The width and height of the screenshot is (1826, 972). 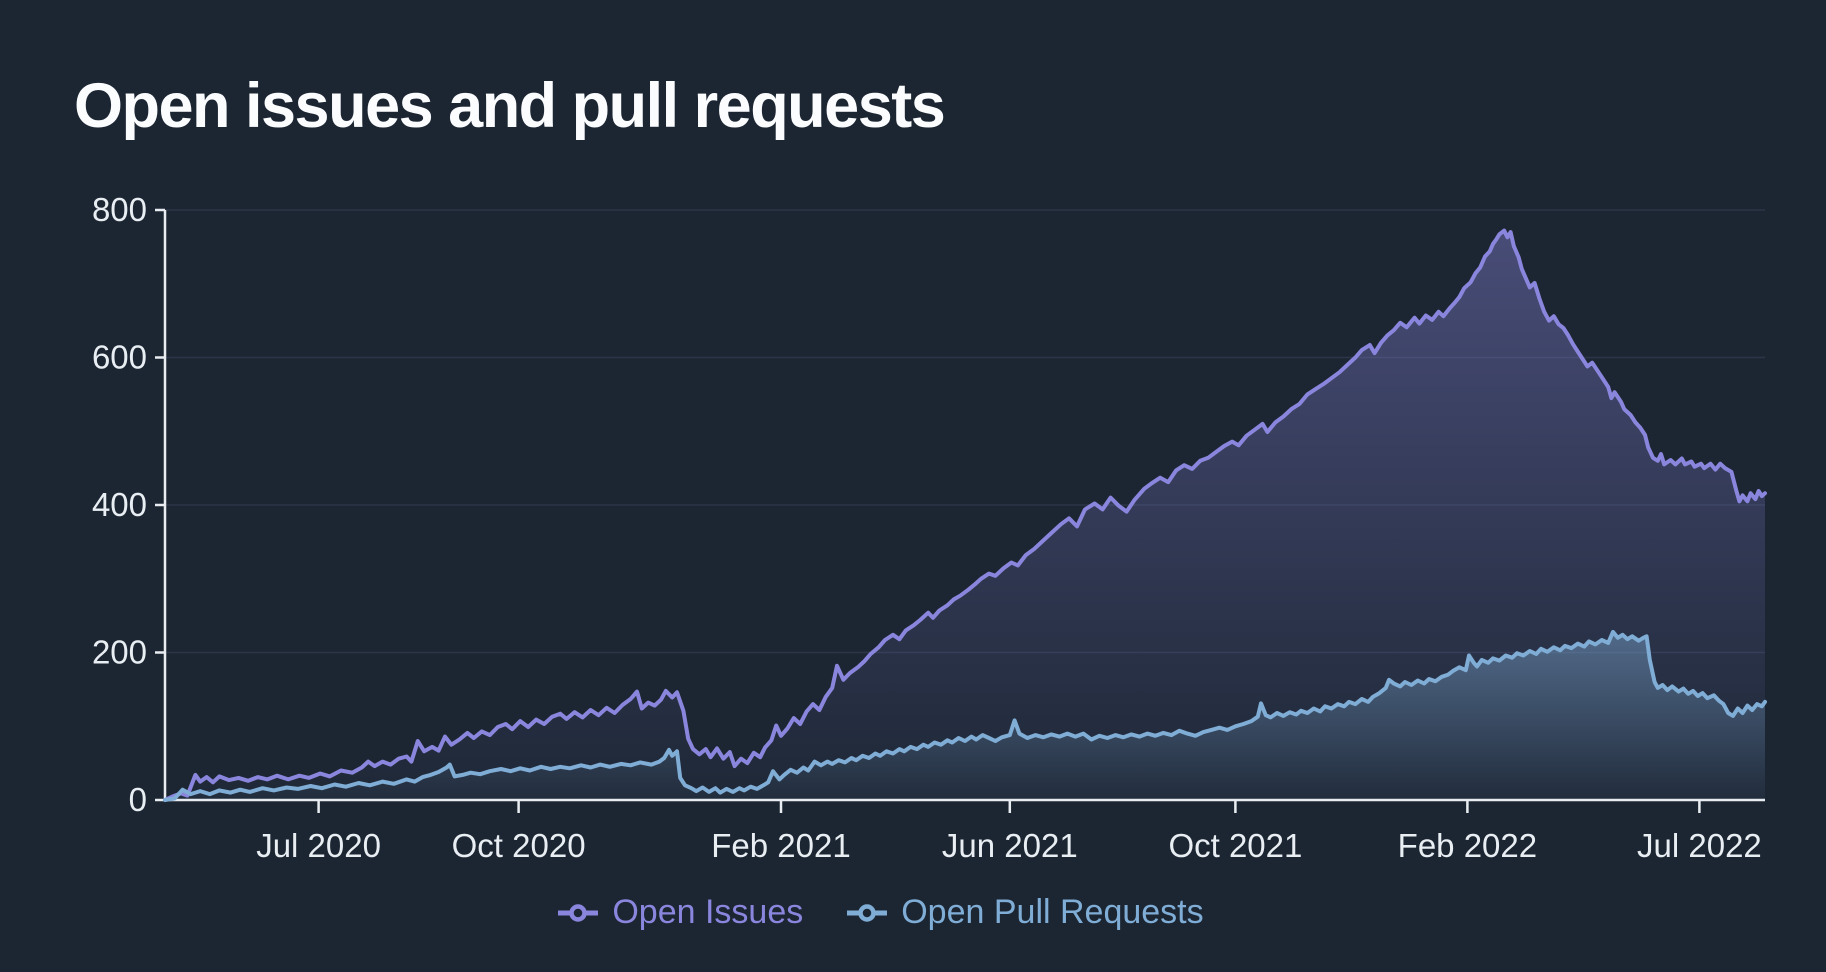 I want to click on legend-item-open-pull-requests: Open Pull Requests, so click(x=1024, y=912).